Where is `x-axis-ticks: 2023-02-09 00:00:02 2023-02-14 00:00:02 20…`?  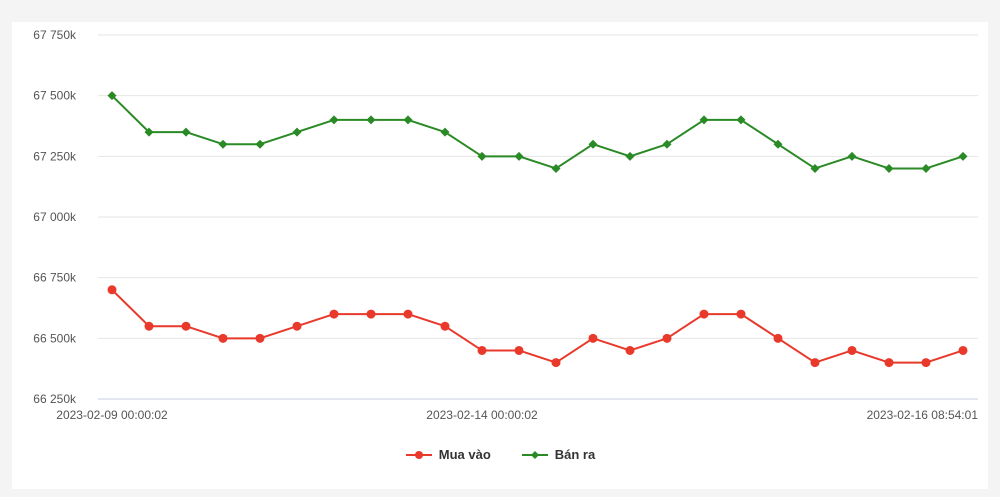
x-axis-ticks: 2023-02-09 00:00:02 2023-02-14 00:00:02 20… is located at coordinates (517, 415).